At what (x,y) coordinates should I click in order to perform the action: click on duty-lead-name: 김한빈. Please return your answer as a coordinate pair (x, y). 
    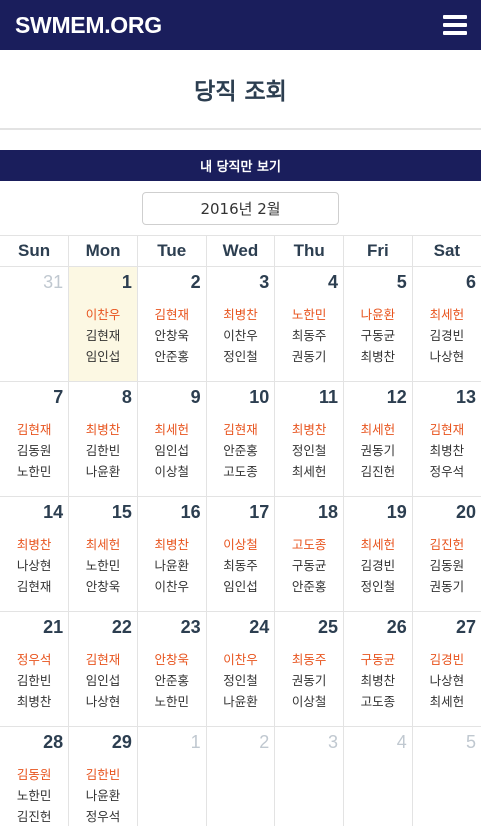
    Looking at the image, I should click on (103, 774).